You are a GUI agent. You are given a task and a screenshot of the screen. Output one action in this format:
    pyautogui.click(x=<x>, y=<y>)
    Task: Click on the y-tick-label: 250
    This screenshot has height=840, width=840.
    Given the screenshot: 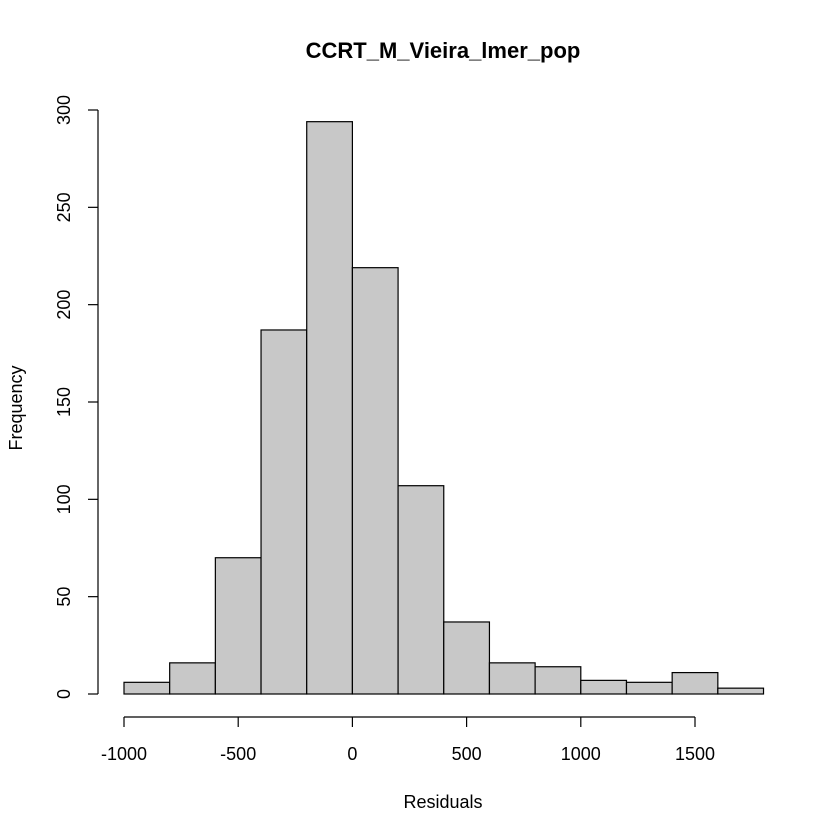 What is the action you would take?
    pyautogui.click(x=64, y=207)
    